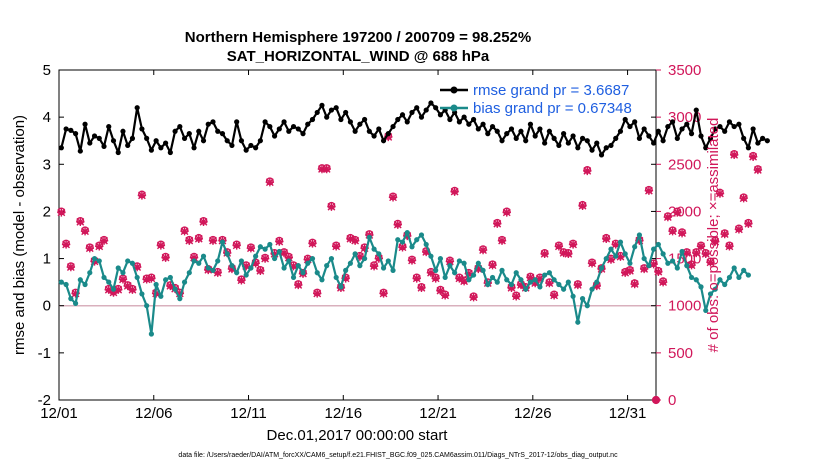 The width and height of the screenshot is (830, 470). Describe the element at coordinates (680, 353) in the screenshot. I see `y2-tick-label: 500` at that location.